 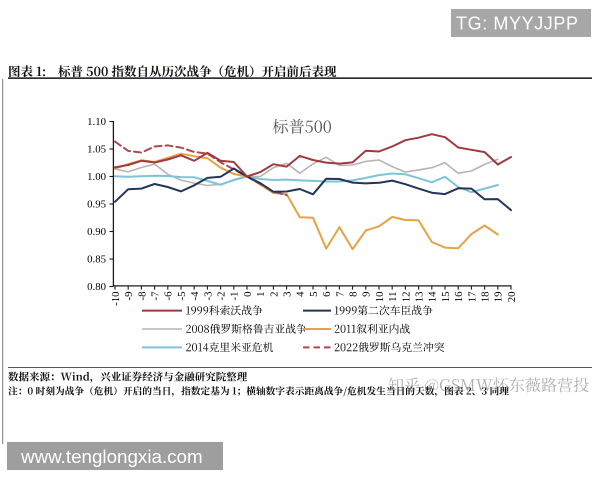 What do you see at coordinates (116, 299) in the screenshot?
I see `svg-text: -10` at bounding box center [116, 299].